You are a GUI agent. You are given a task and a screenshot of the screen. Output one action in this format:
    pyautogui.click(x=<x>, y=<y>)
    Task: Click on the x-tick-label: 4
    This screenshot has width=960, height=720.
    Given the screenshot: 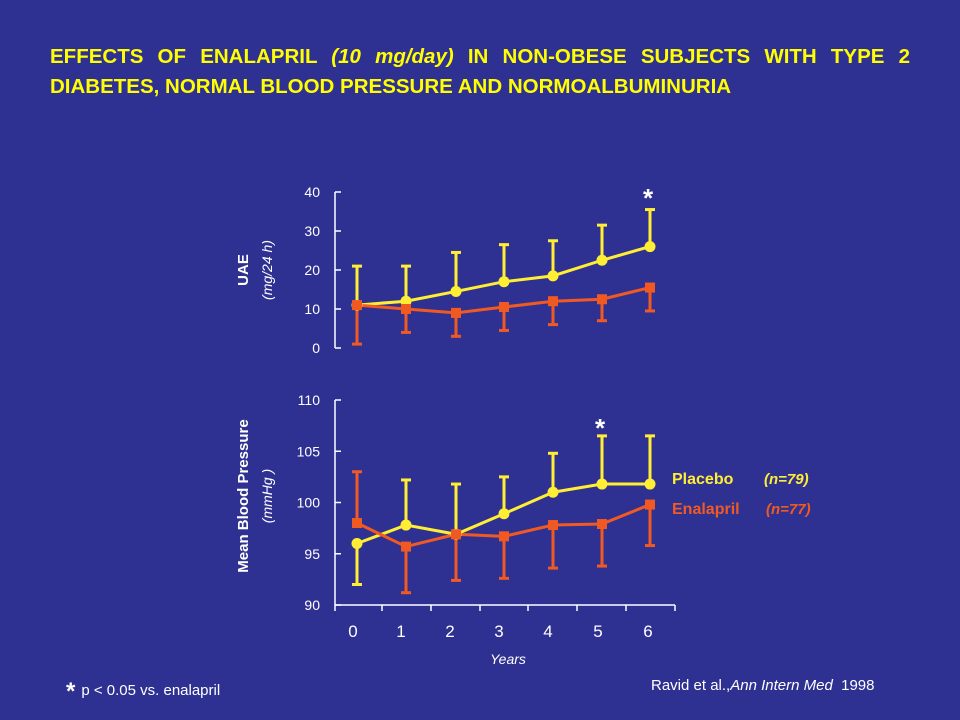 What is the action you would take?
    pyautogui.click(x=547, y=631)
    